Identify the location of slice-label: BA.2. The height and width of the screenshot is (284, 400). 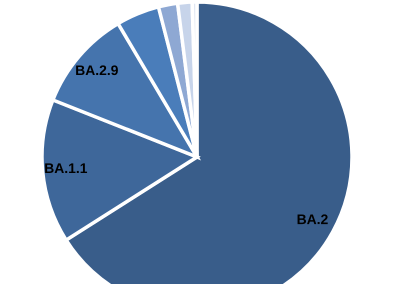
(313, 219).